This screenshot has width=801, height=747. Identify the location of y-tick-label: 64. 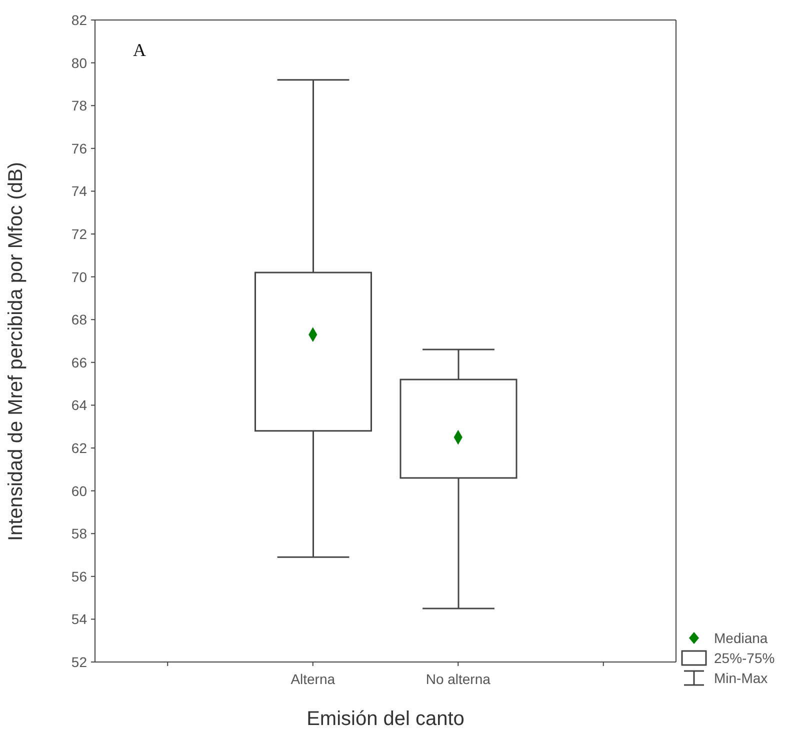
(79, 405).